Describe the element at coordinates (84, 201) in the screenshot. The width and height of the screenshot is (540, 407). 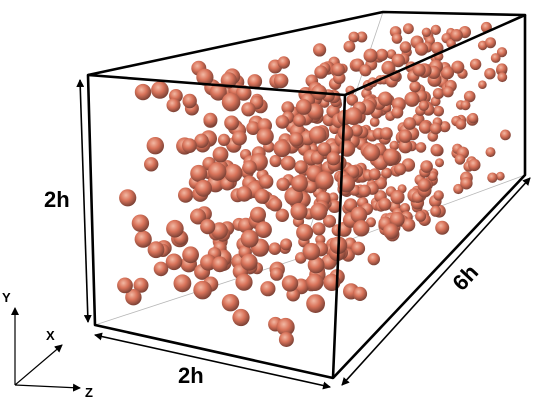
I see `height-arrow` at that location.